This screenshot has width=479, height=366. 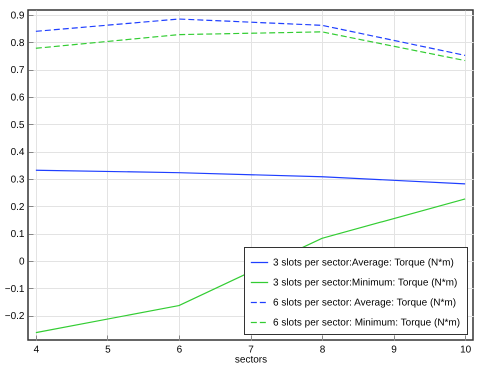 I want to click on x-tick-label: 7, so click(x=251, y=350).